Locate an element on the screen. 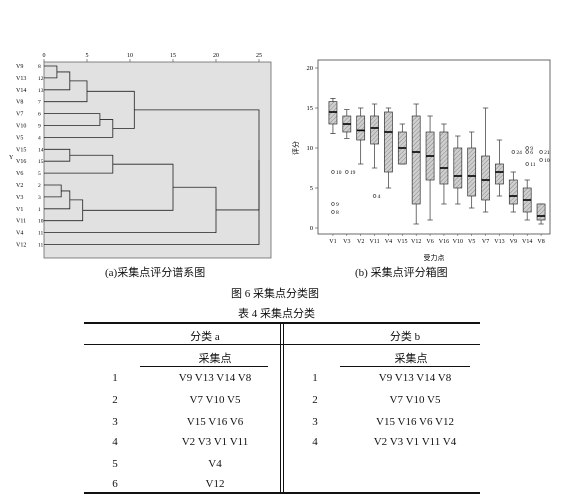 The image size is (567, 496). table-subheader-a: 采集点 is located at coordinates (215, 359).